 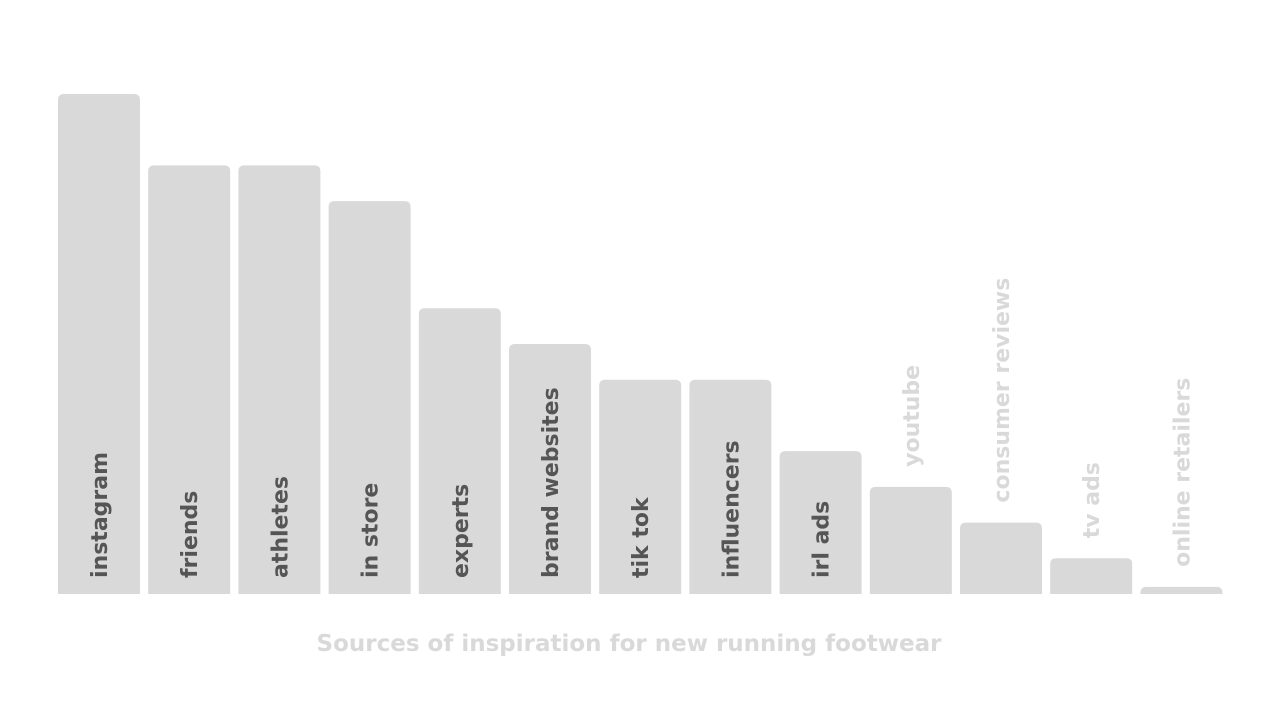 I want to click on bar-youtube, so click(x=910, y=540).